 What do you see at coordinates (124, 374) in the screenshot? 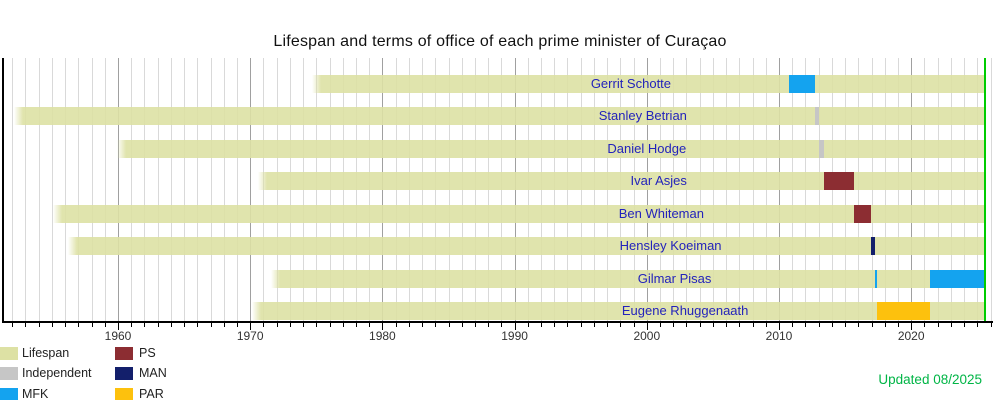
I see `legend-swatch-man` at bounding box center [124, 374].